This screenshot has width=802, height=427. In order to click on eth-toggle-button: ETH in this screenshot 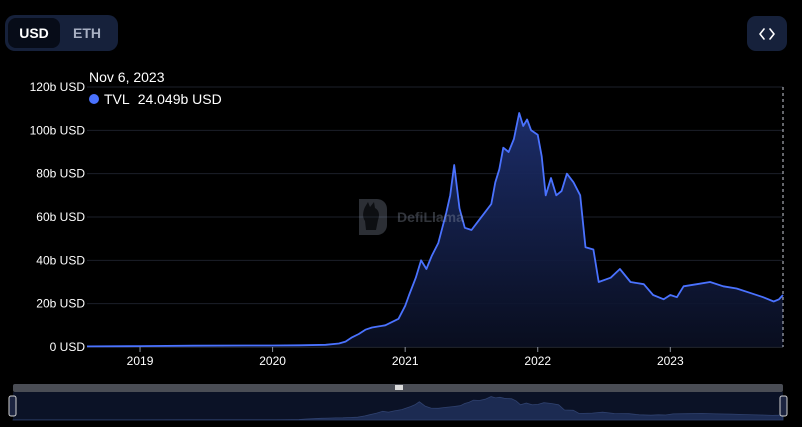, I will do `click(87, 33)`.